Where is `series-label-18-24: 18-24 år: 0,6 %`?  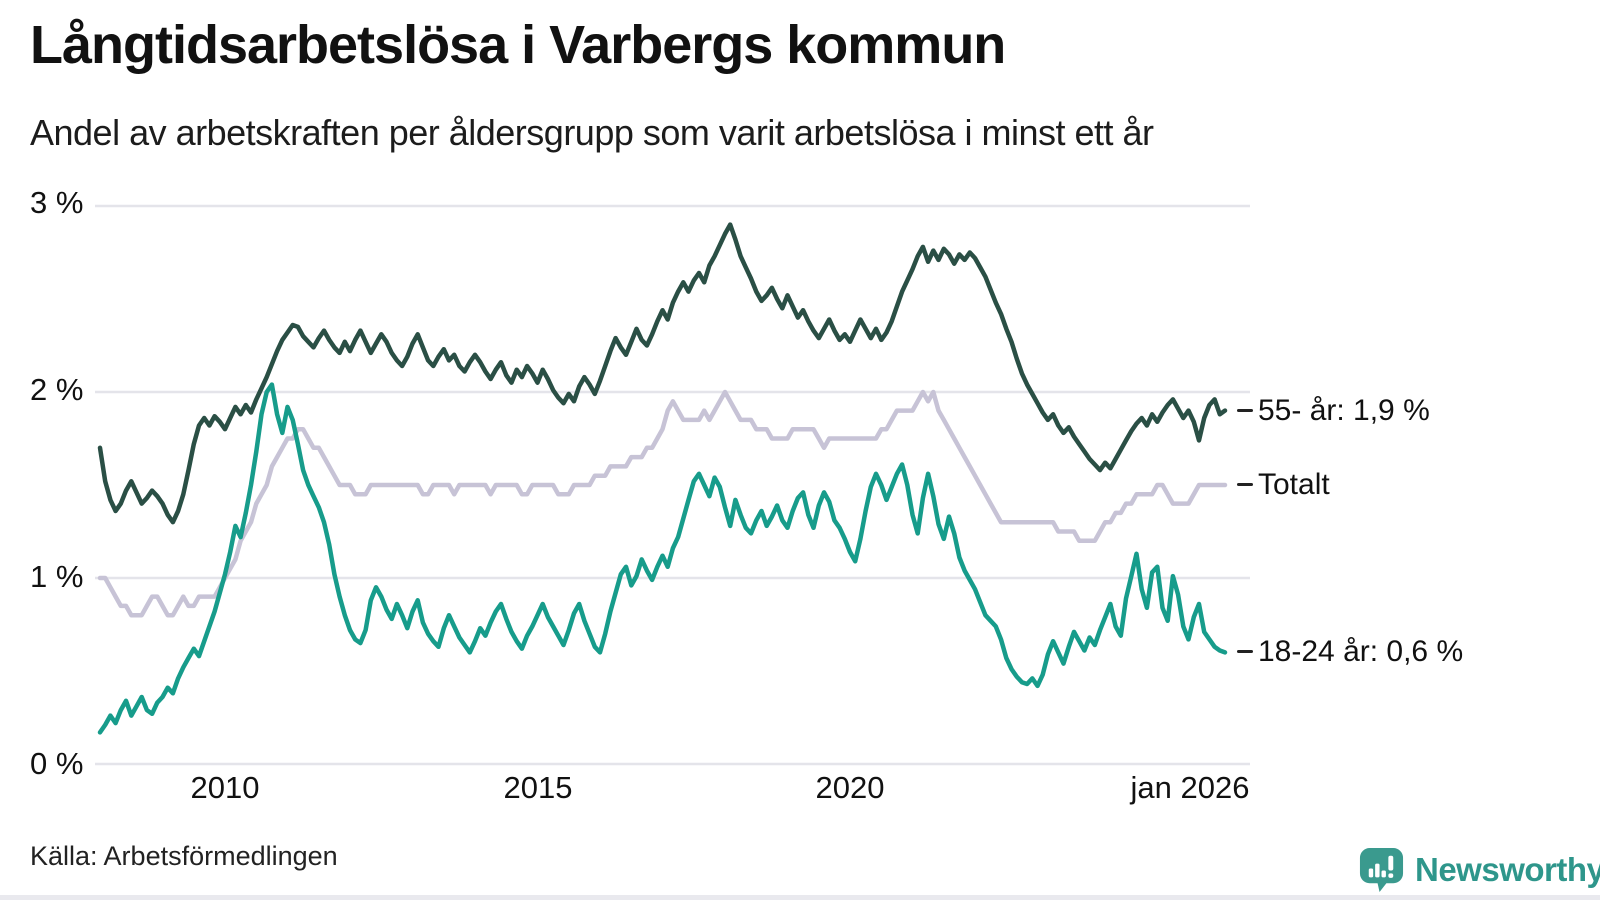
series-label-18-24: 18-24 år: 0,6 % is located at coordinates (1361, 651).